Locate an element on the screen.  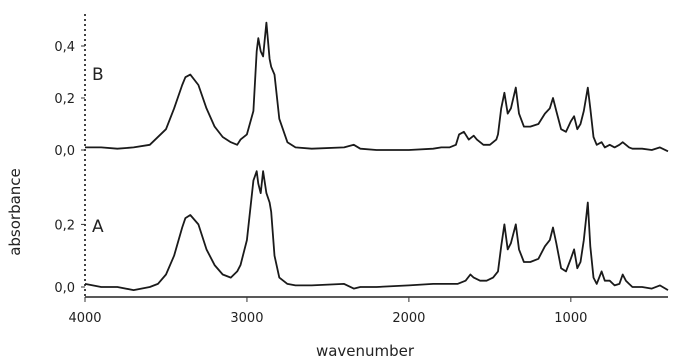
x-tick-label: 2000 is located at coordinates (408, 318).